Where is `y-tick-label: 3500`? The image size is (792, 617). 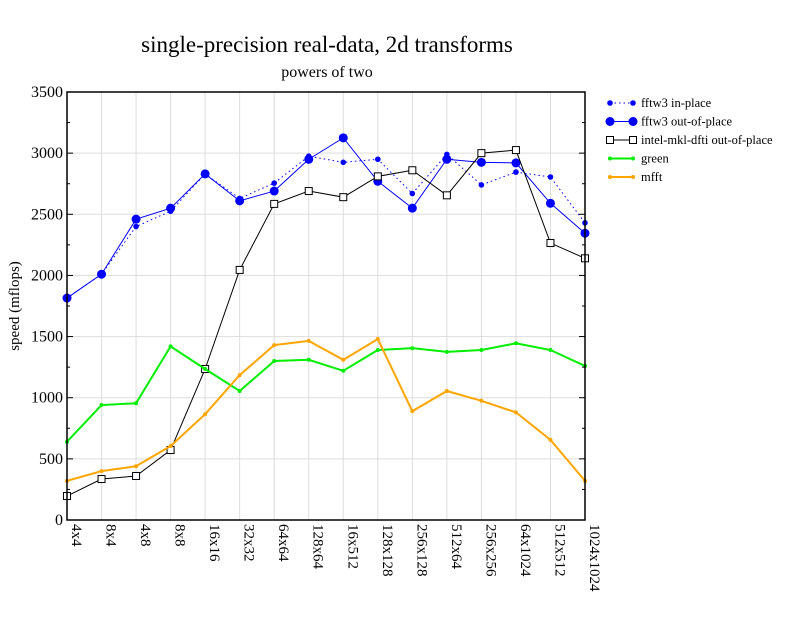 y-tick-label: 3500 is located at coordinates (47, 92).